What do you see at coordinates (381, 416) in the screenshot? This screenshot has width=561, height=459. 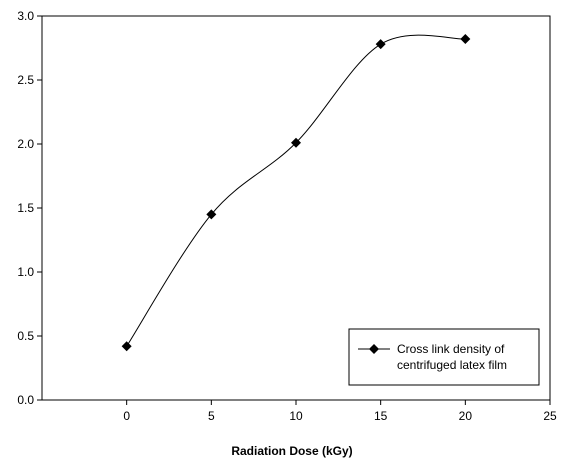 I see `x-tick-label: 15` at bounding box center [381, 416].